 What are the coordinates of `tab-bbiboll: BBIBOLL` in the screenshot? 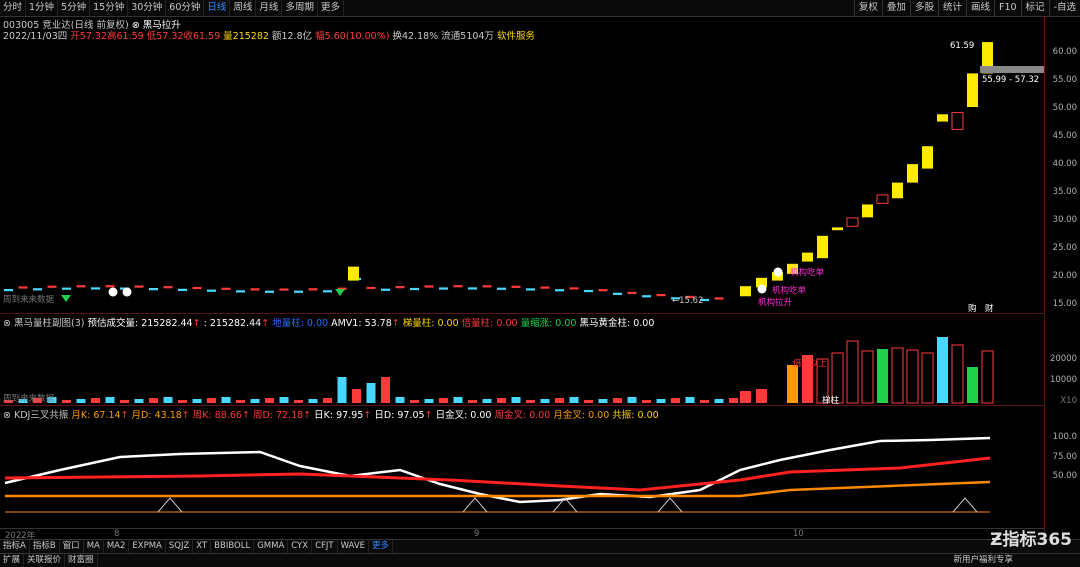 It's located at (233, 546).